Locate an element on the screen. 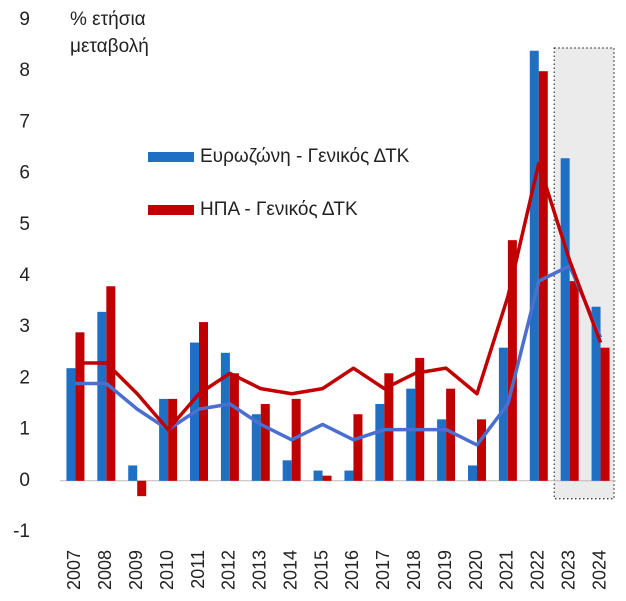 This screenshot has width=626, height=601. x-tick-label: 2014 is located at coordinates (290, 570).